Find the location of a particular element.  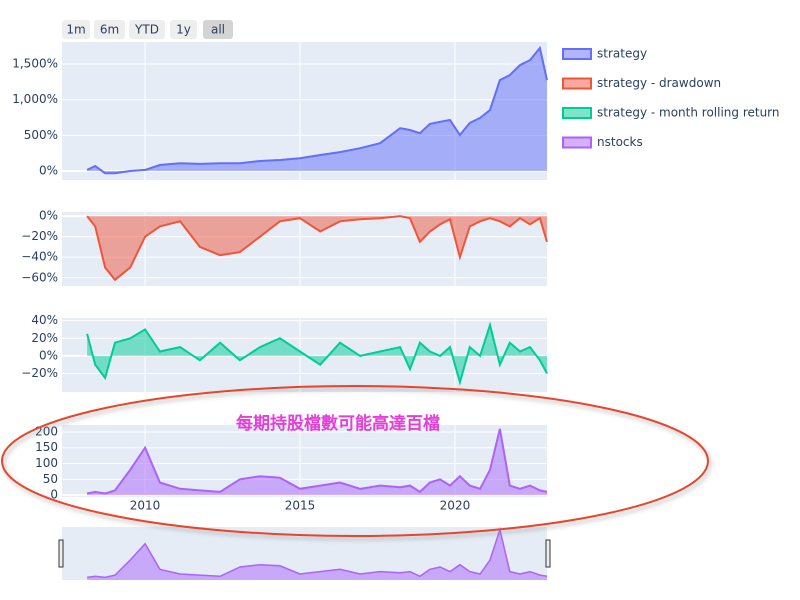

y-tick-label: 100 is located at coordinates (46, 463).